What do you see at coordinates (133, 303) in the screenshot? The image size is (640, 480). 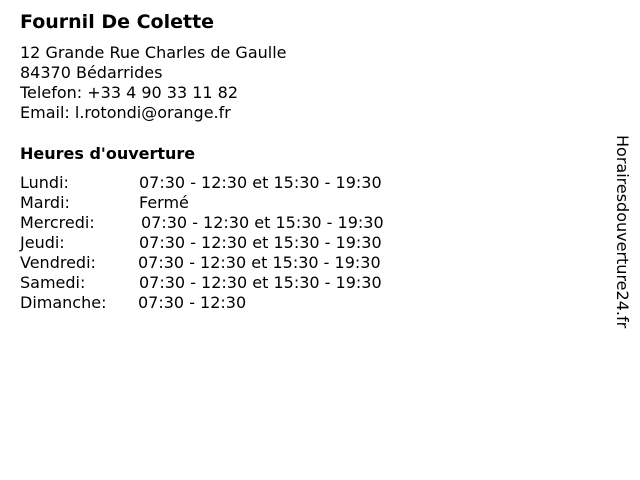 I see `hours-row: Dimanche: 07:30 - 12:30` at bounding box center [133, 303].